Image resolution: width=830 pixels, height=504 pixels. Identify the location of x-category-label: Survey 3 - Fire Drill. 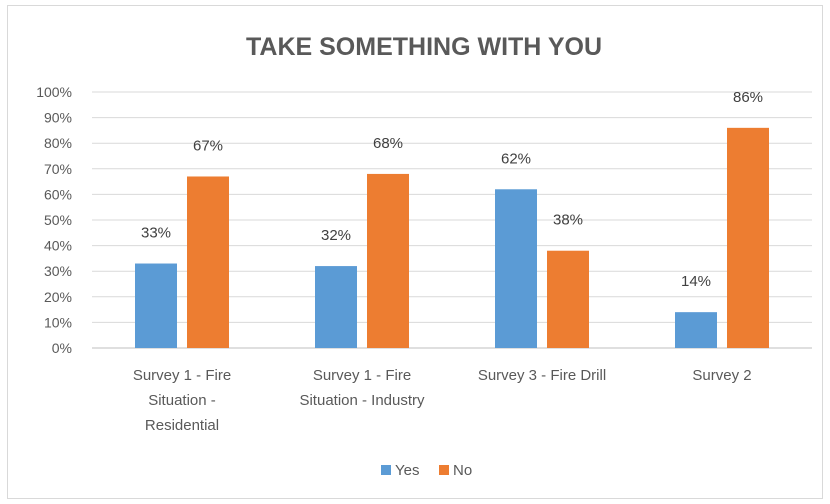
(542, 375).